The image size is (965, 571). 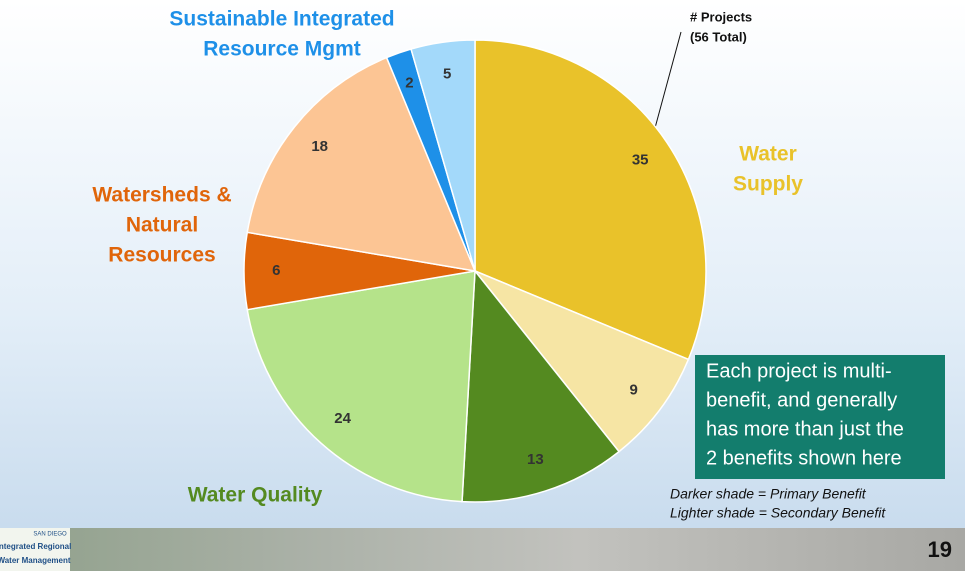 What do you see at coordinates (801, 400) in the screenshot?
I see `callout-text: benefit, and generally` at bounding box center [801, 400].